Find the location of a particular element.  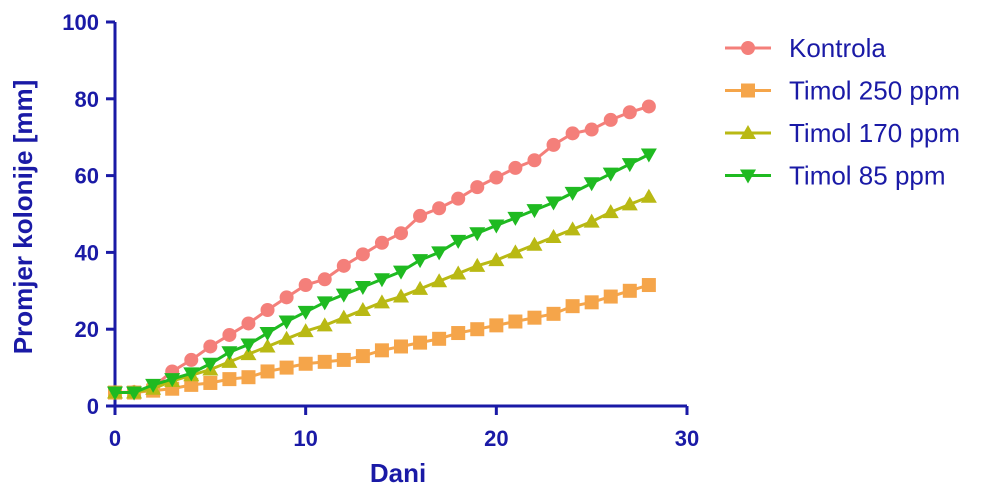

legend-item: Timol 170 ppm is located at coordinates (842, 133).